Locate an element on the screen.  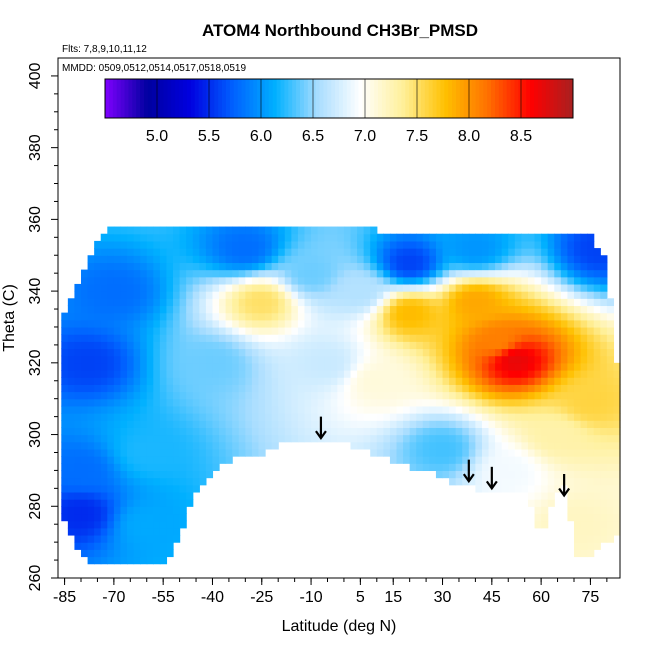
colorbar-swatch is located at coordinates (454, 98).